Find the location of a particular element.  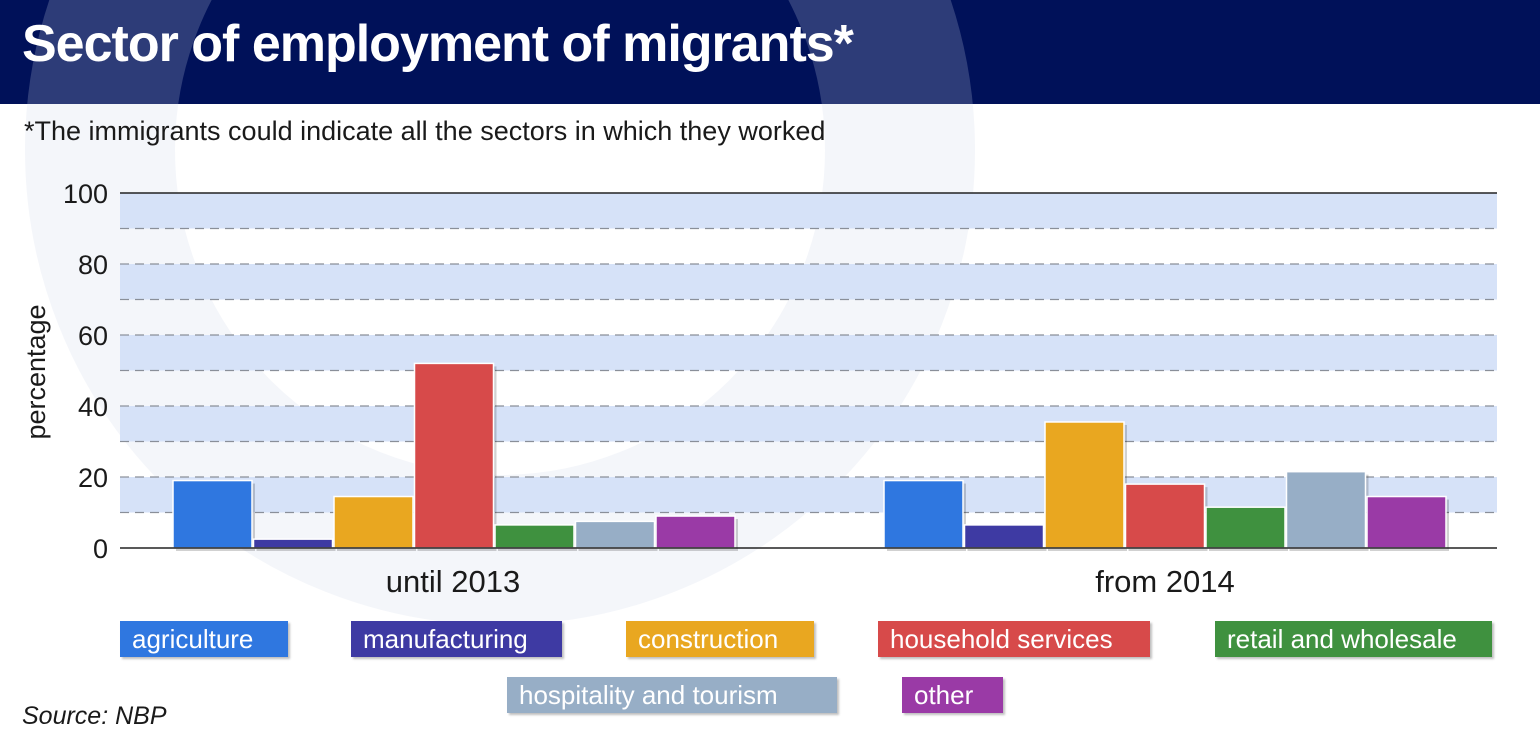

source-note: Source: NBP is located at coordinates (94, 716).